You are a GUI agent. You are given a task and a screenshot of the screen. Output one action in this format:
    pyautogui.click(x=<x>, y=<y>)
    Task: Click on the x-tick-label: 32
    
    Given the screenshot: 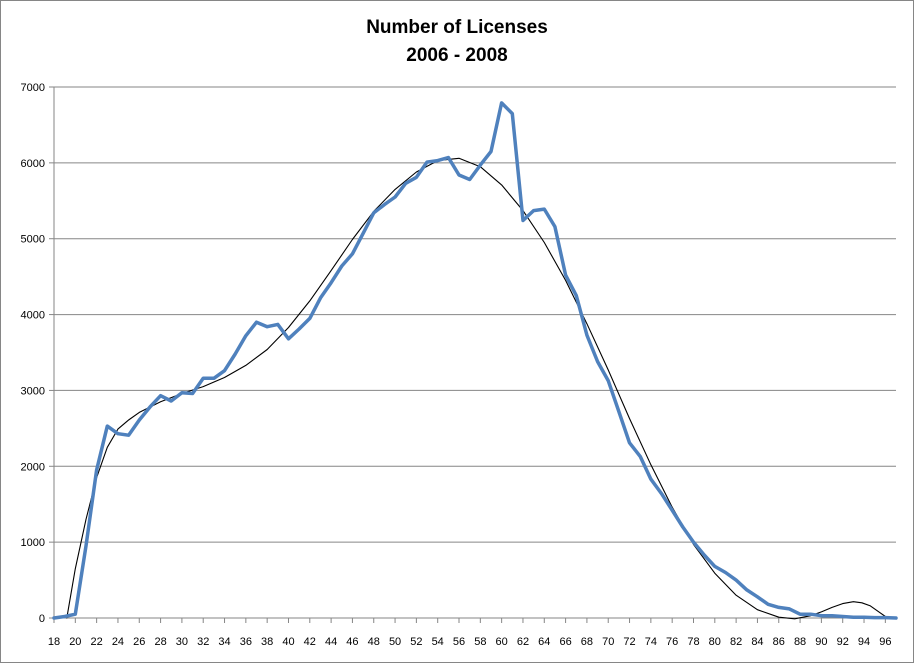 What is the action you would take?
    pyautogui.click(x=203, y=642)
    